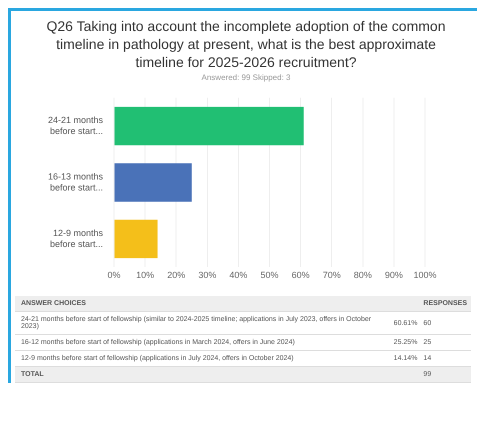 The width and height of the screenshot is (478, 440). Describe the element at coordinates (393, 275) in the screenshot. I see `x-tick-label: 90%` at that location.